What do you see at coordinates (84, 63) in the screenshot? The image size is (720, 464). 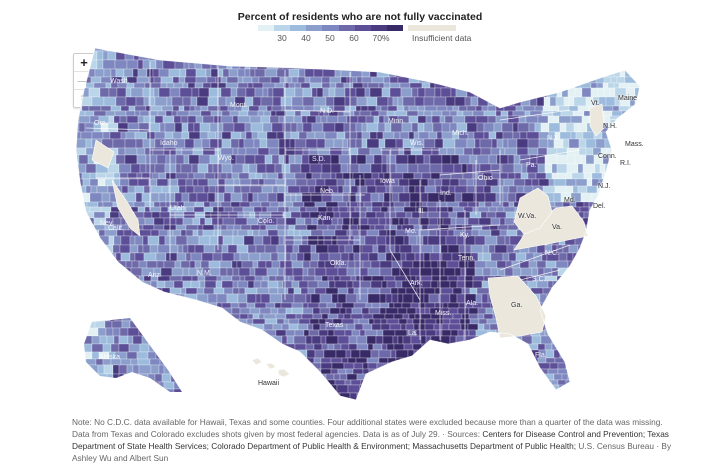 I see `zoom-in-button: +` at bounding box center [84, 63].